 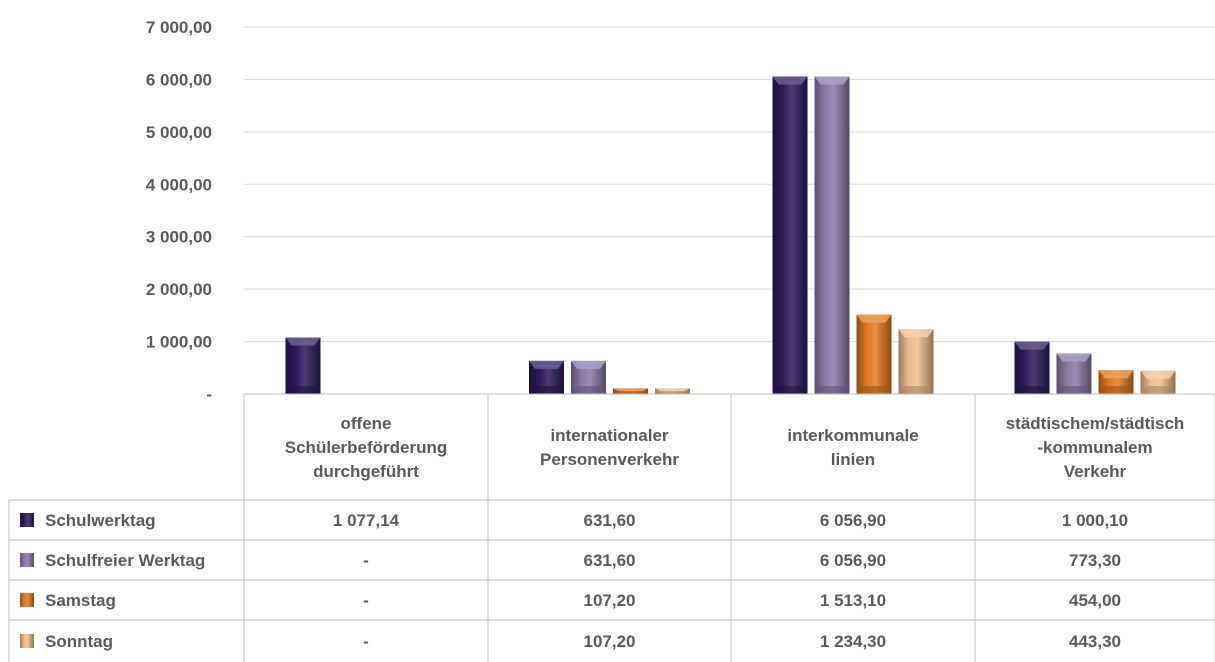 What do you see at coordinates (100, 520) in the screenshot?
I see `legend-series-label: Schulwerktag` at bounding box center [100, 520].